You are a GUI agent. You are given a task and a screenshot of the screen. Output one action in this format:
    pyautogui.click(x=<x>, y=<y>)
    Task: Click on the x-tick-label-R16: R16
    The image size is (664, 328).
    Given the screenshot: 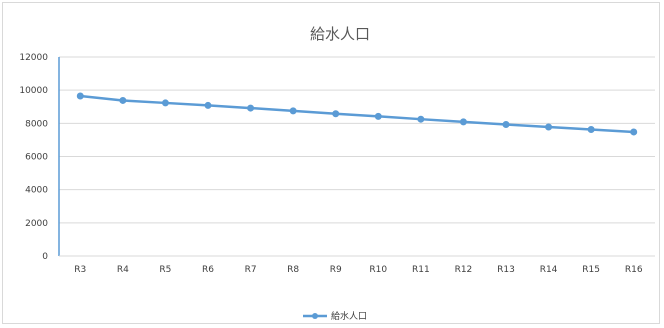 What is the action you would take?
    pyautogui.click(x=634, y=270)
    